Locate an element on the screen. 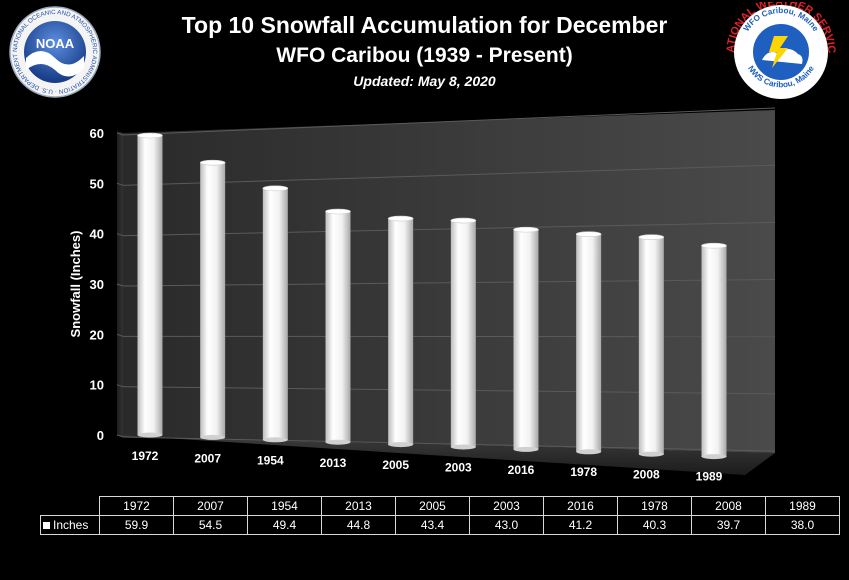 The height and width of the screenshot is (580, 849). y-tick-labels: 0 10 20 30 40 50 60 is located at coordinates (97, 284).